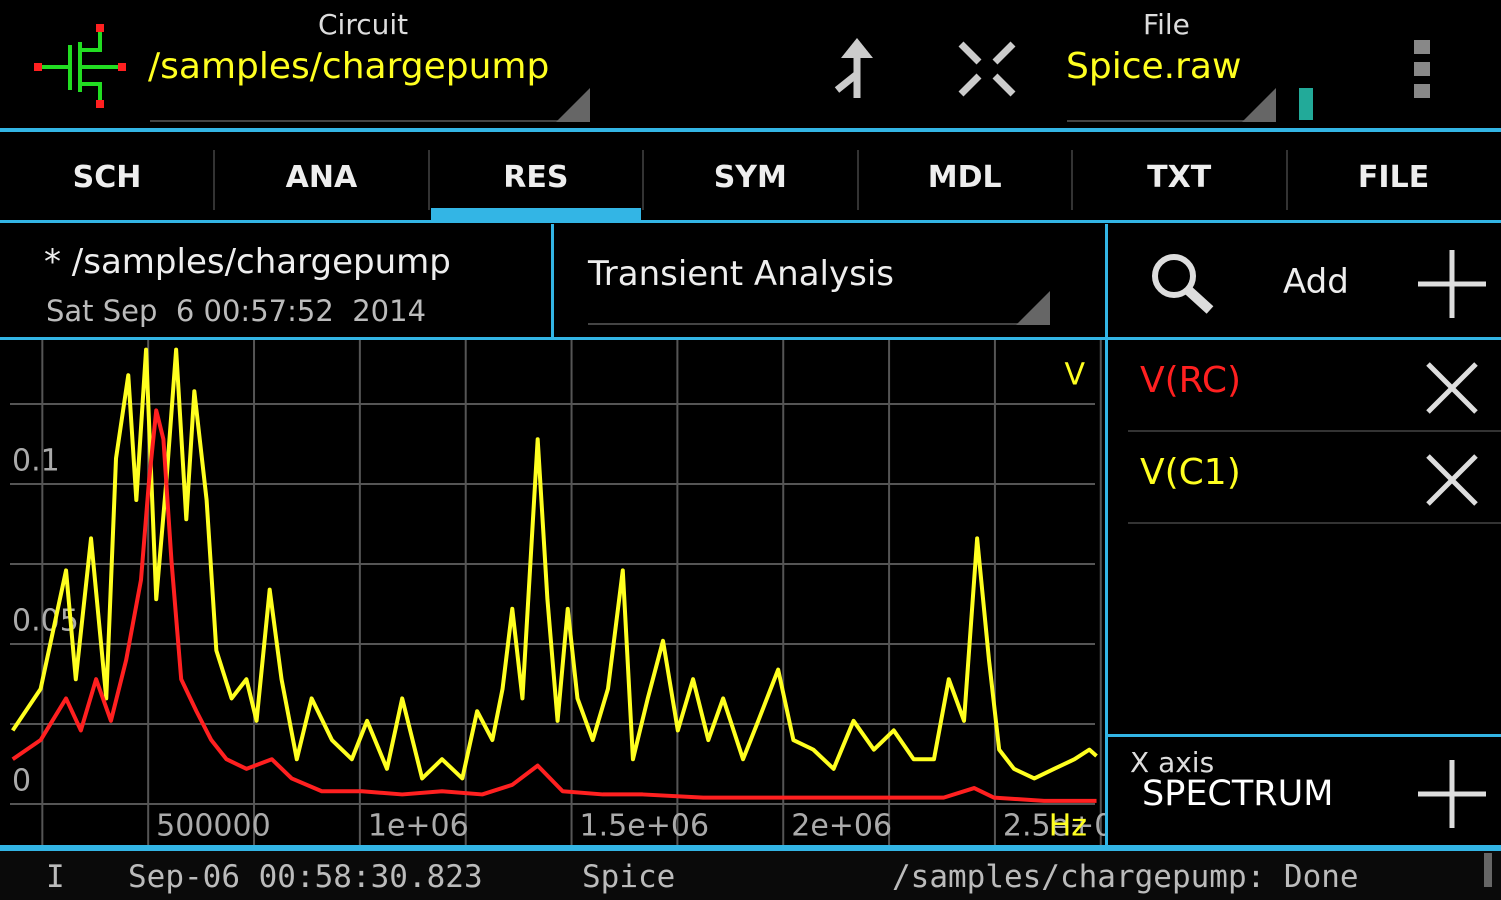  What do you see at coordinates (21, 781) in the screenshot?
I see `y-tick-label: 0` at bounding box center [21, 781].